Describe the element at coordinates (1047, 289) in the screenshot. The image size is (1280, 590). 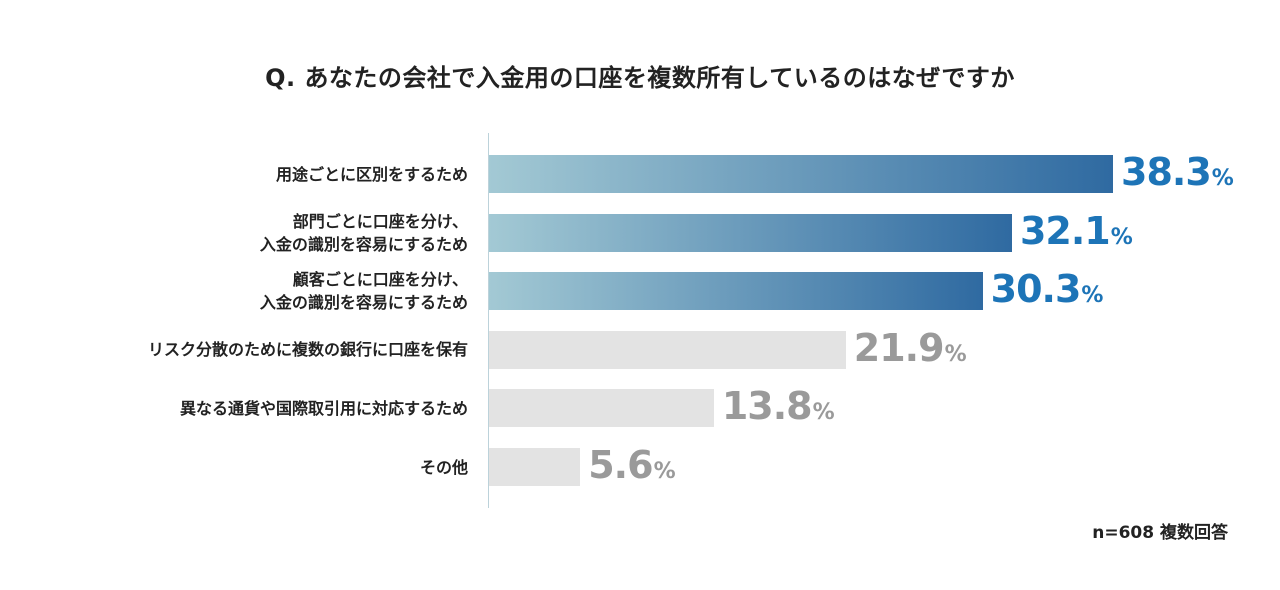
I see `data-label: 30.3%` at that location.